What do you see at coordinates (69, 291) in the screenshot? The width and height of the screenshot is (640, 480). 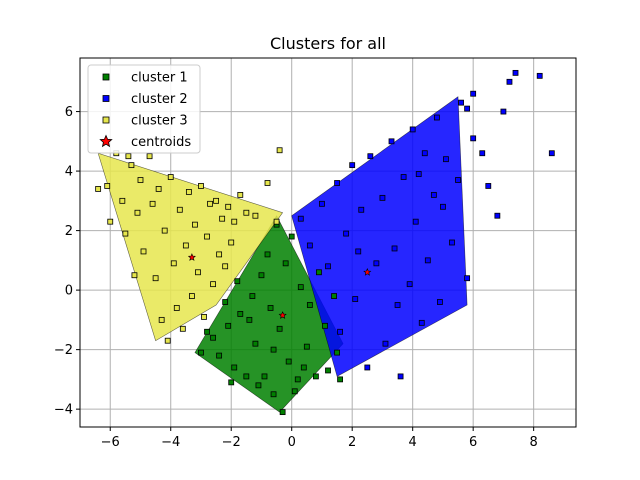 I see `y-tick-label: 0` at bounding box center [69, 291].